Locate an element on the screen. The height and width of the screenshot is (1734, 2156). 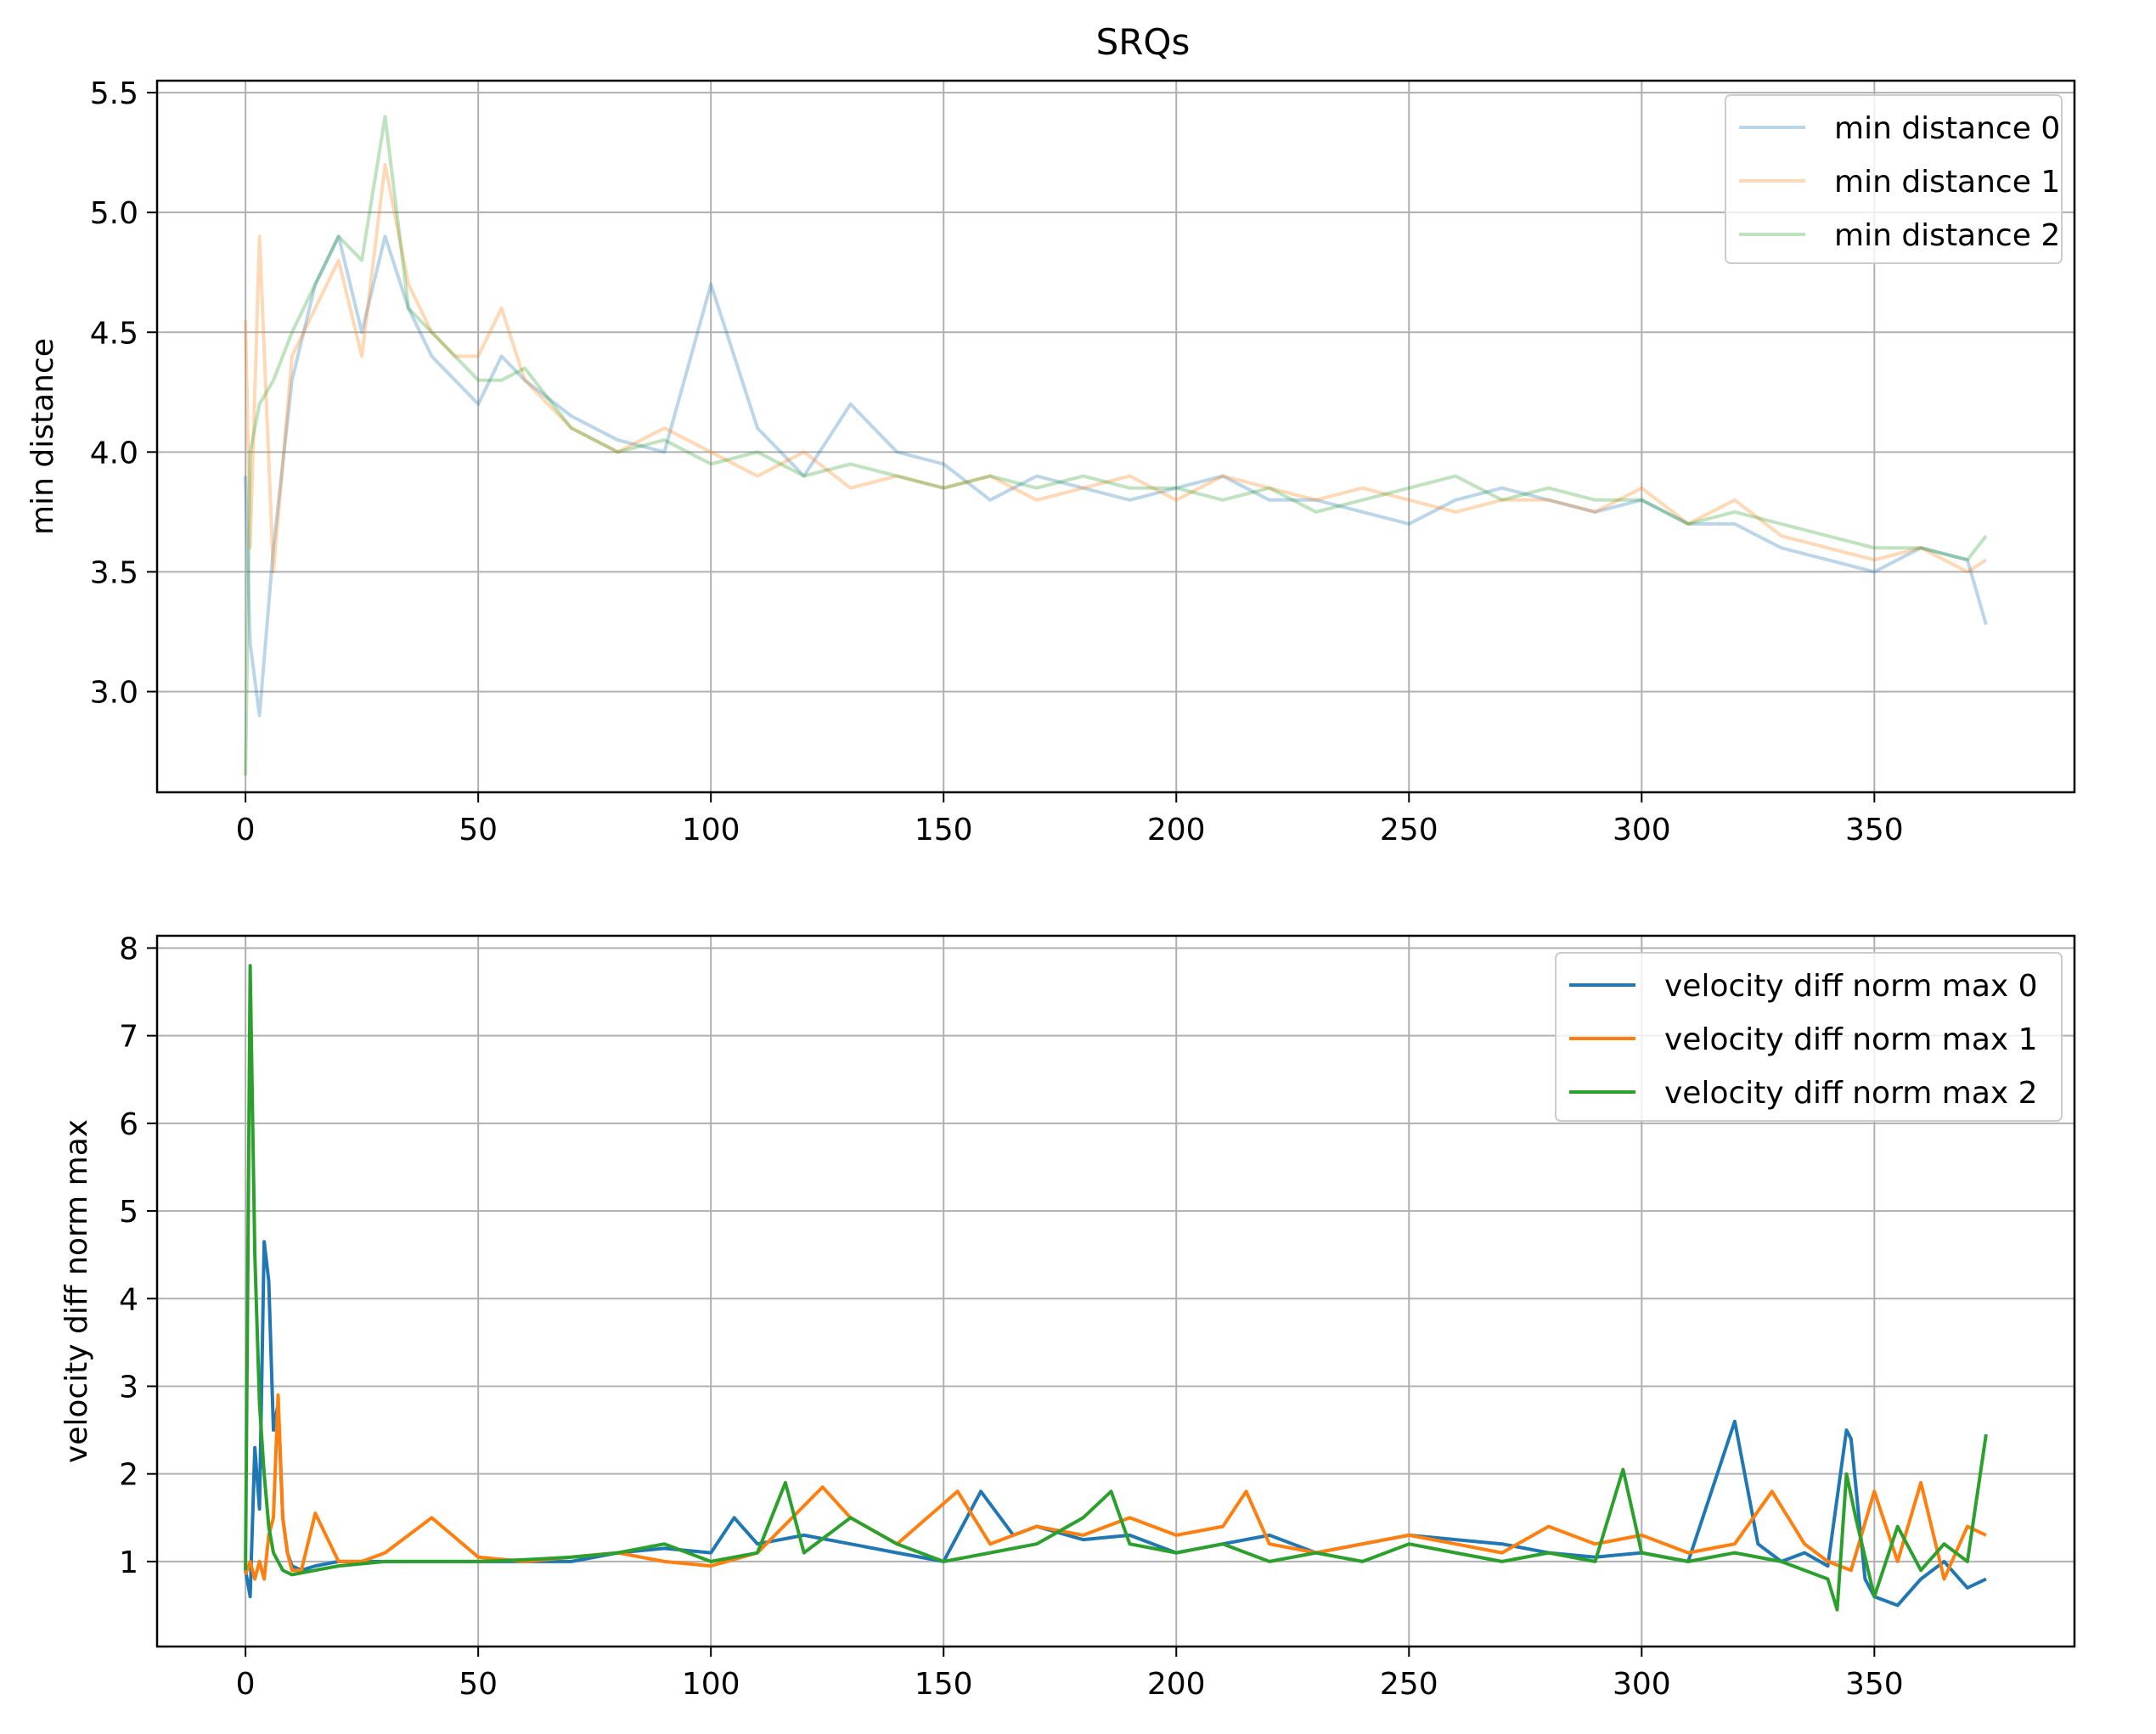
legend-label-0: min distance 0 is located at coordinates (1947, 128).